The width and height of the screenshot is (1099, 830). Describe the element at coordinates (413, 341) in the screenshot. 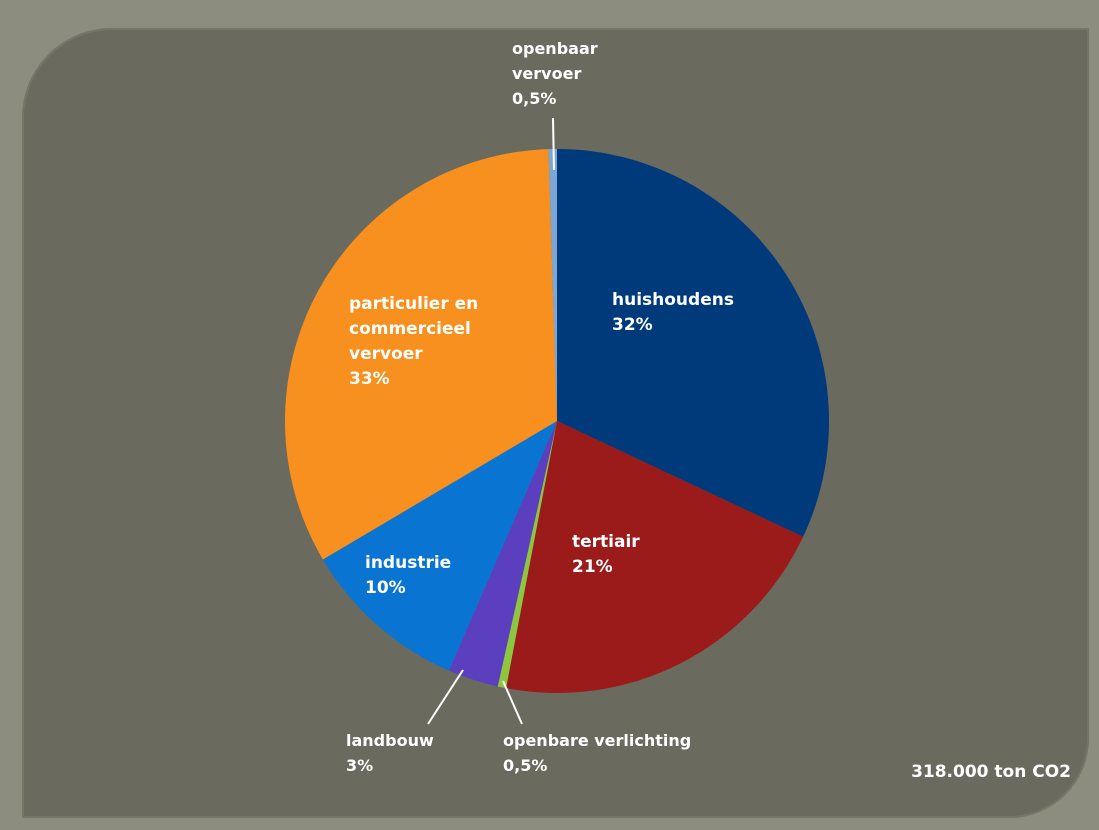

I see `slice-label-particulier-en-commercieel-vervoer: particulier en commercieel vervoer 33%` at that location.